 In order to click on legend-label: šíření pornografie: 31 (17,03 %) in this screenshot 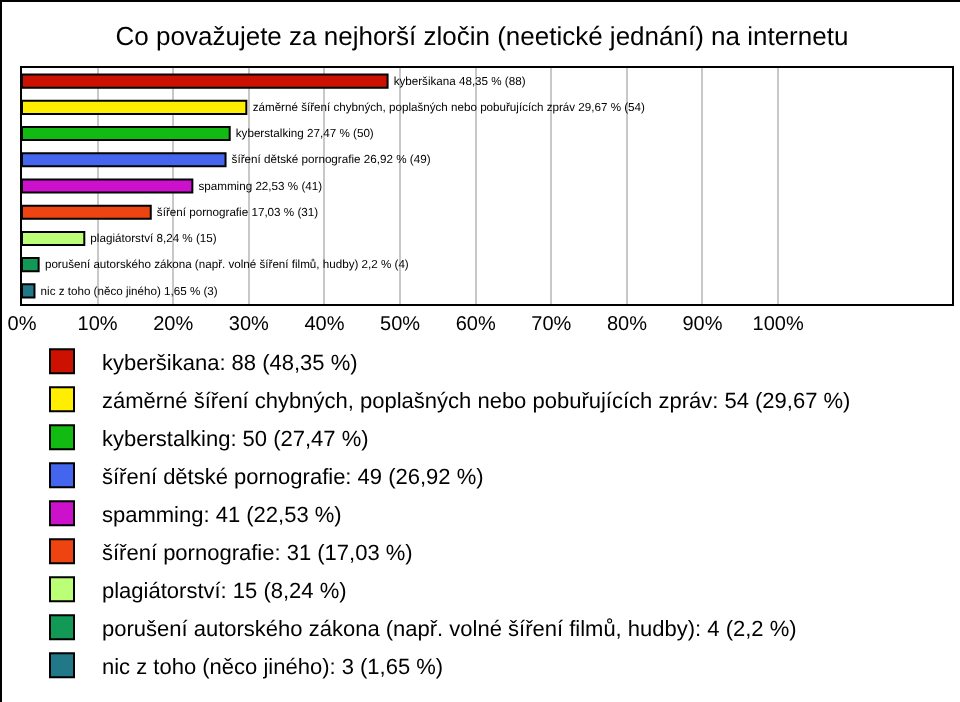, I will do `click(257, 553)`.